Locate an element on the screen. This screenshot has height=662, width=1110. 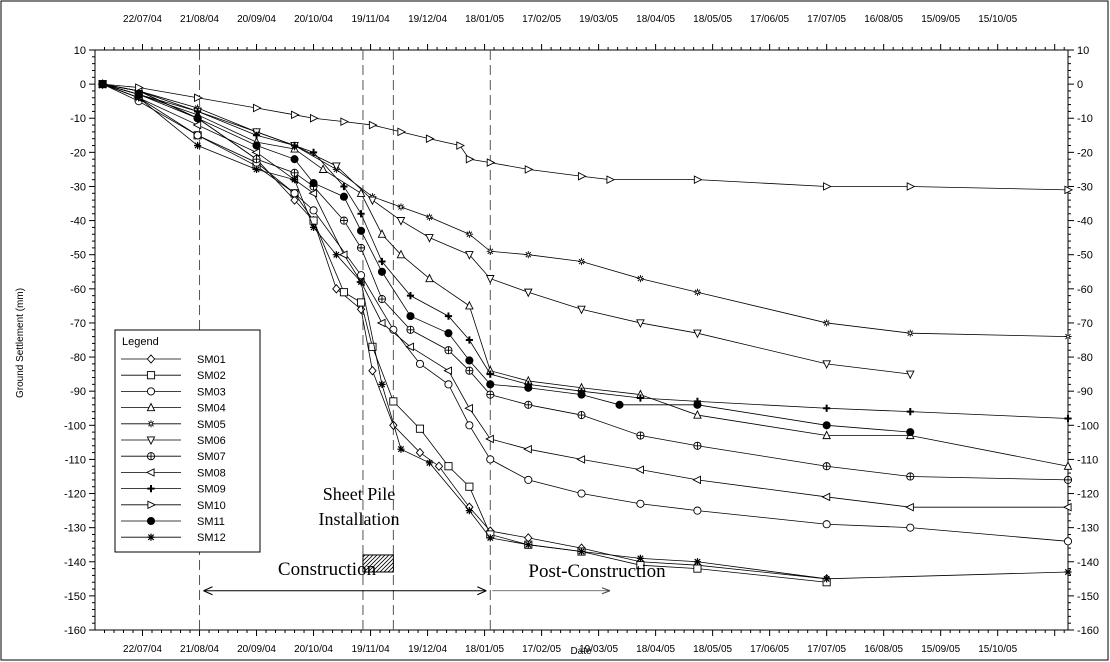
y-tick-label-right: -60 is located at coordinates (1085, 290).